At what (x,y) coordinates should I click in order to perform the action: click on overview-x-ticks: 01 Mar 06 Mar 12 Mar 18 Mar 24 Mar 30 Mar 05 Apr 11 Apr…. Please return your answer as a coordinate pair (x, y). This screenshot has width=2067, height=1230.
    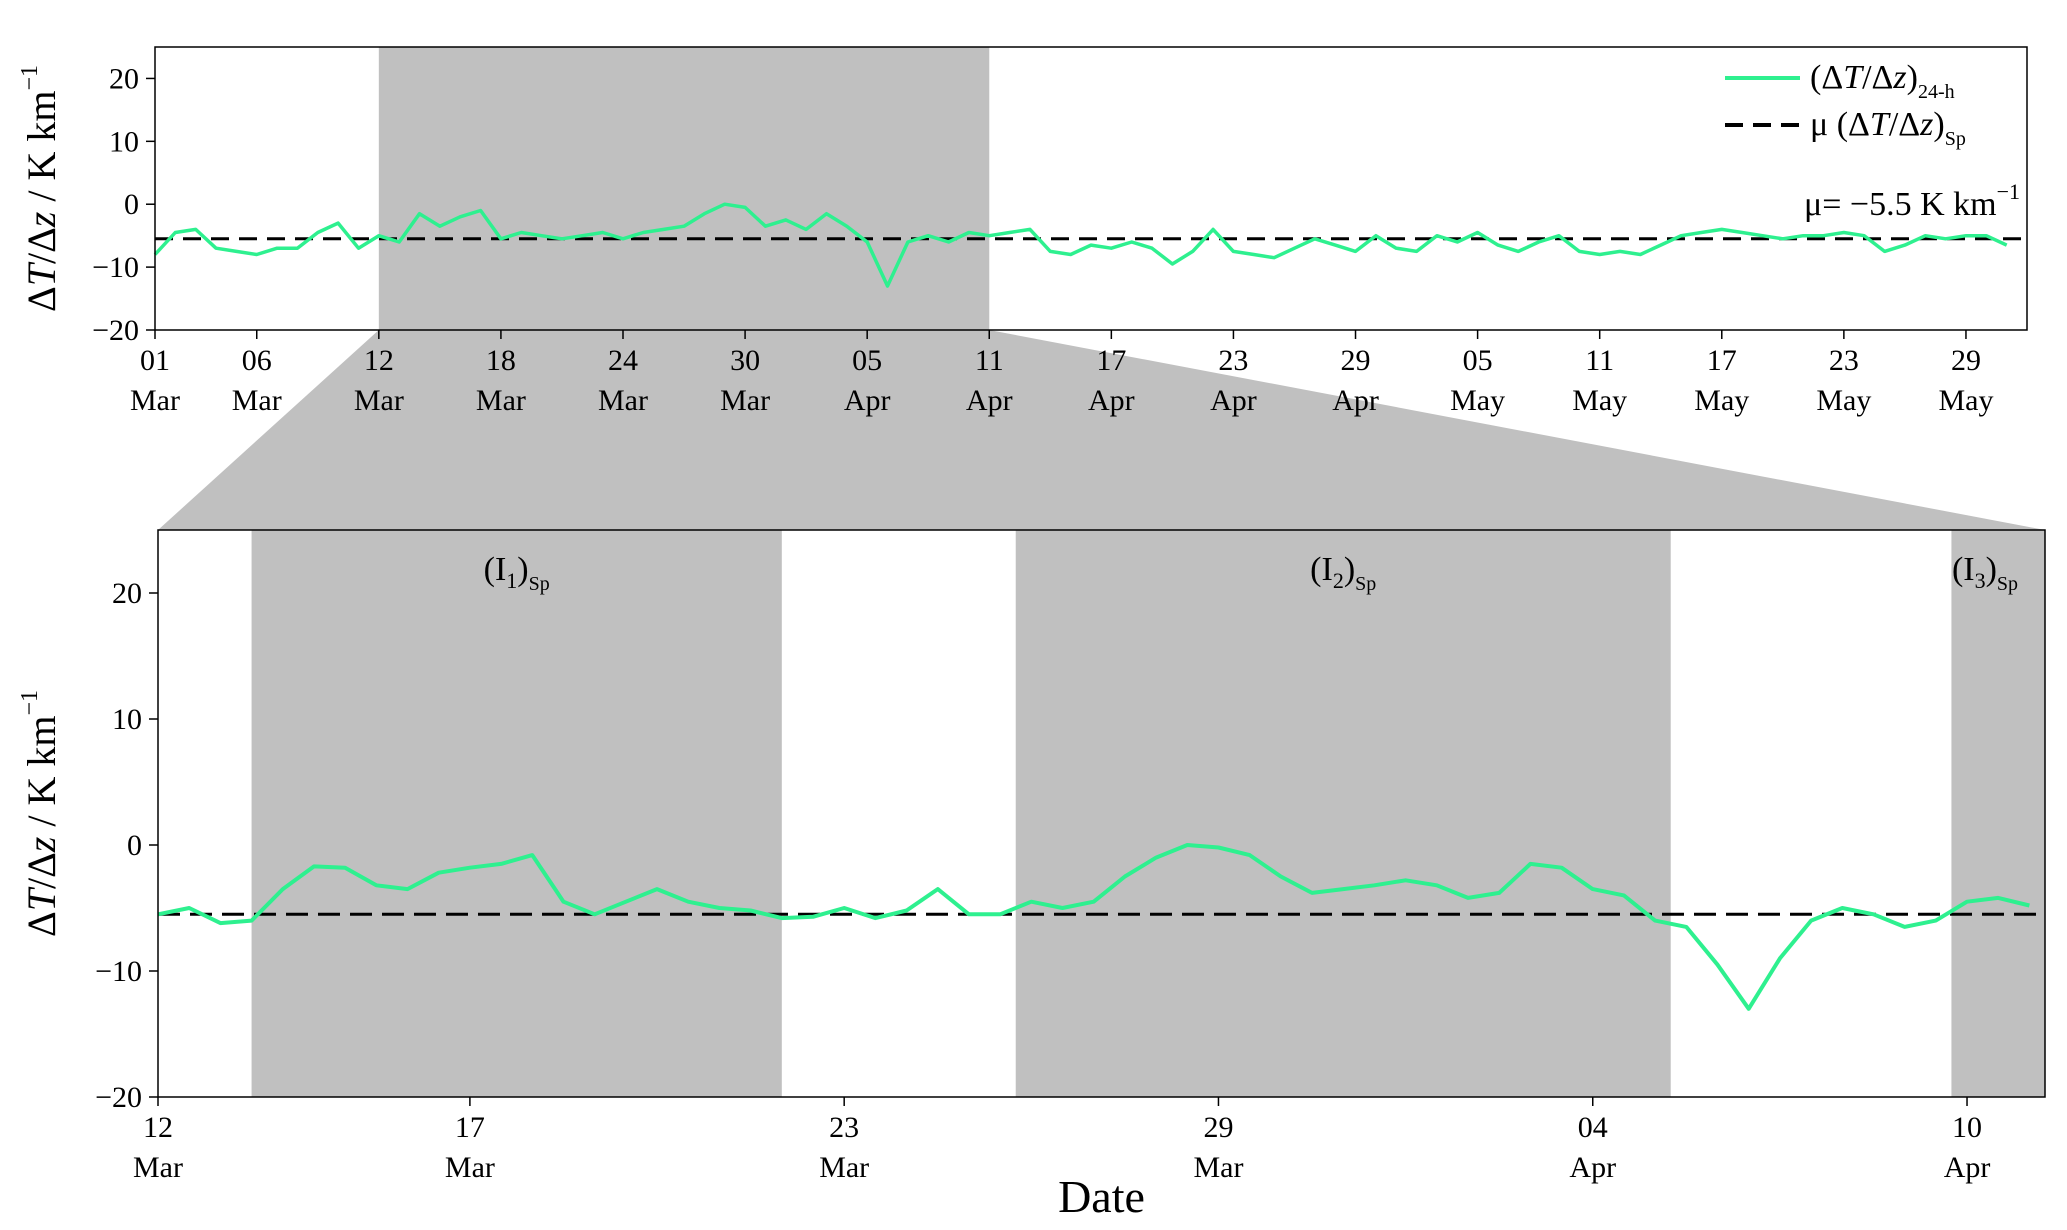
    Looking at the image, I should click on (1061, 373).